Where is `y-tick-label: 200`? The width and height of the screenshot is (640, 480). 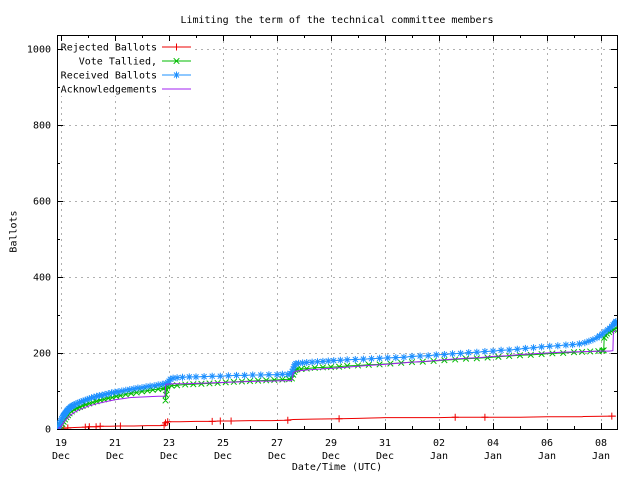
y-tick-label: 200 is located at coordinates (42, 354).